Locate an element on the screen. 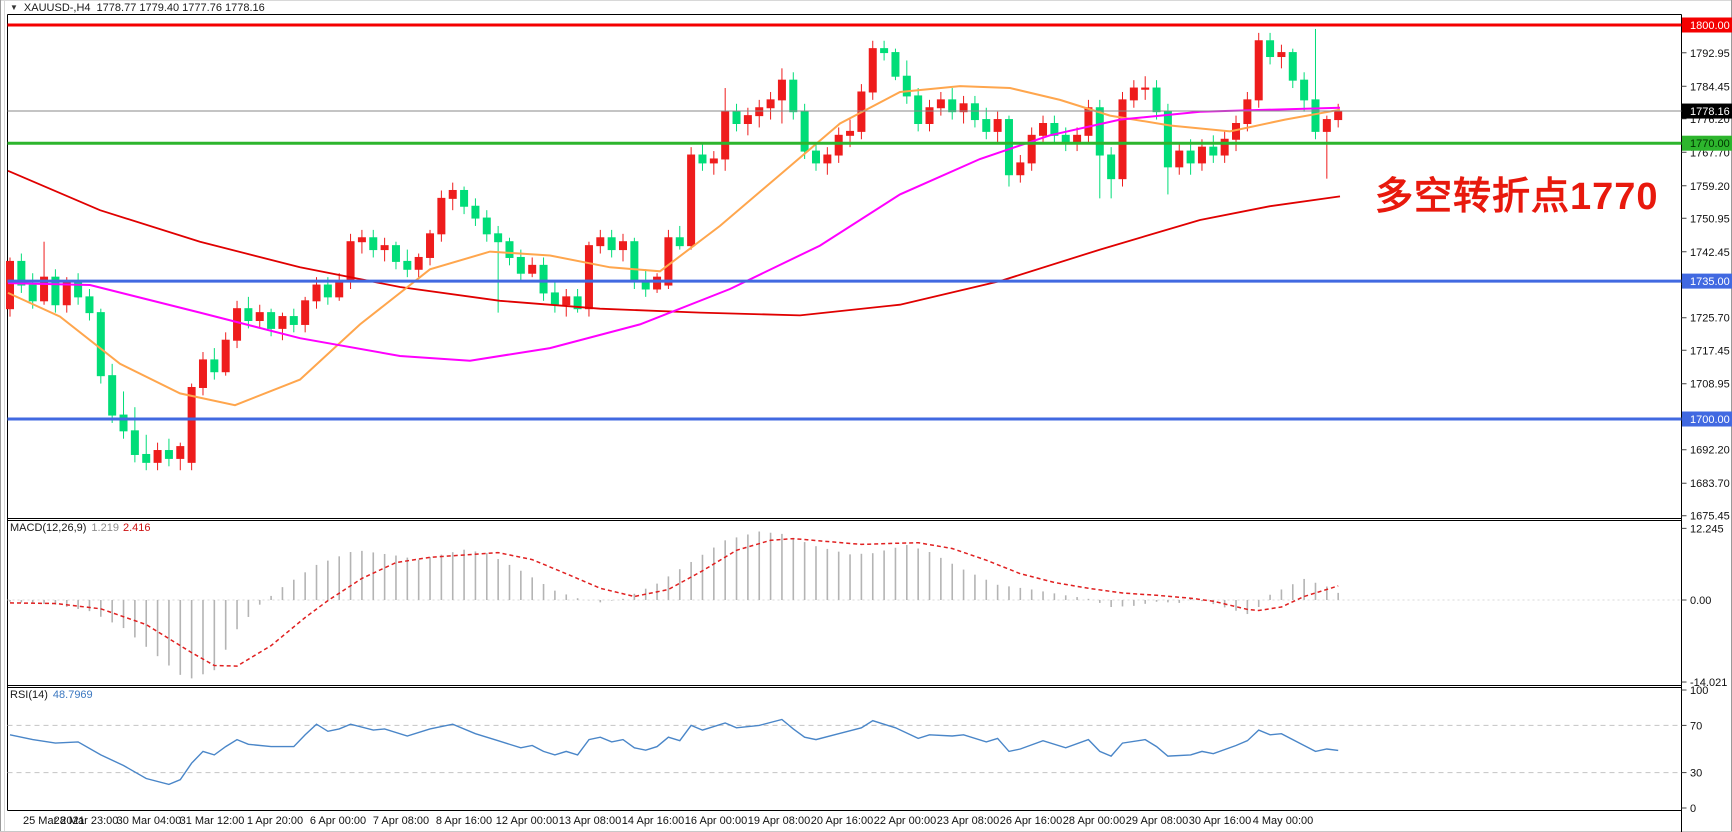  time-axis-label: 7 Apr 08:00 is located at coordinates (401, 821).